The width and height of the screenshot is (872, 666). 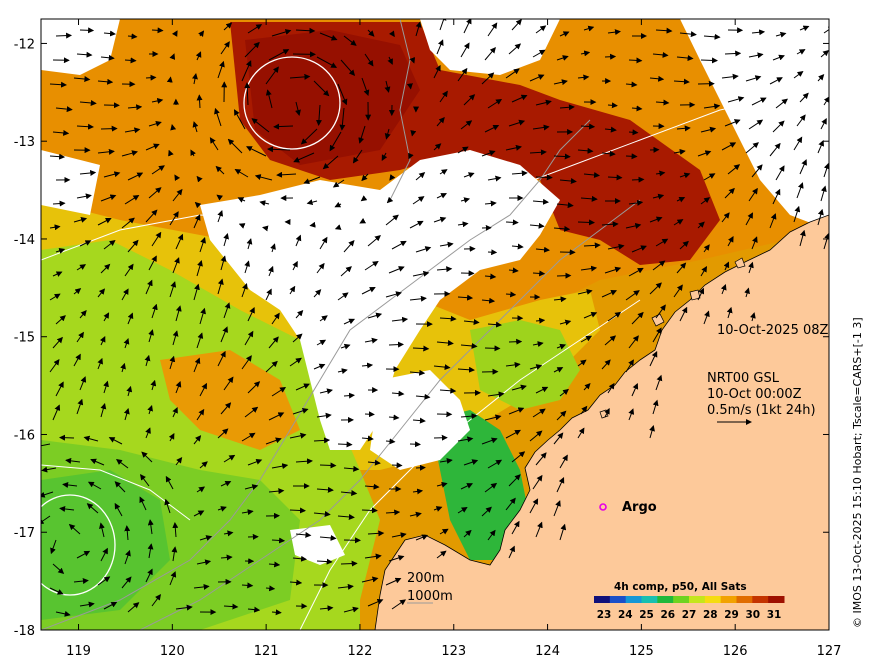 What do you see at coordinates (752, 615) in the screenshot?
I see `colorbar-tick-label: 30` at bounding box center [752, 615].